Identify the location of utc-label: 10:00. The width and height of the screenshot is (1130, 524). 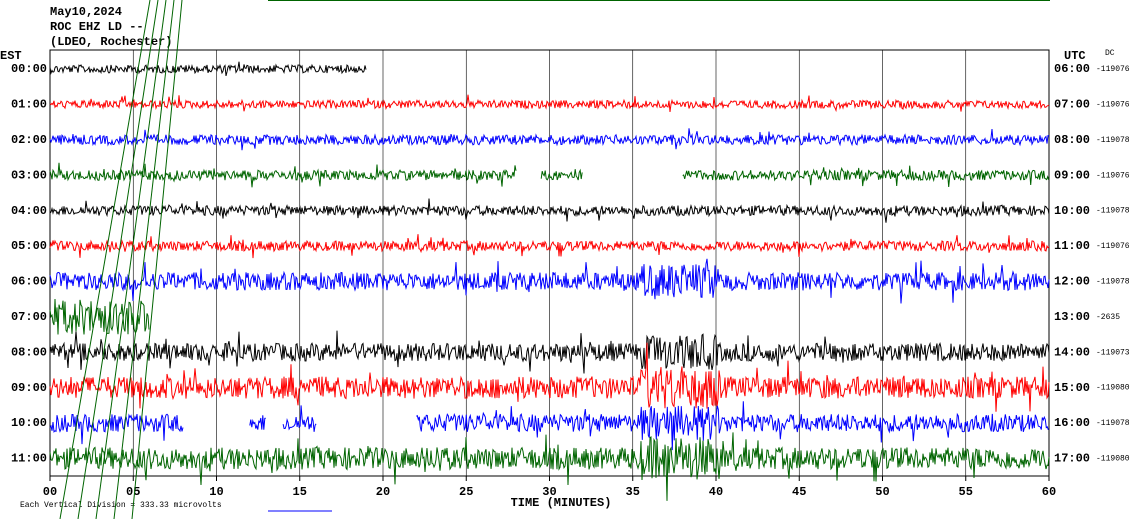
(1072, 211).